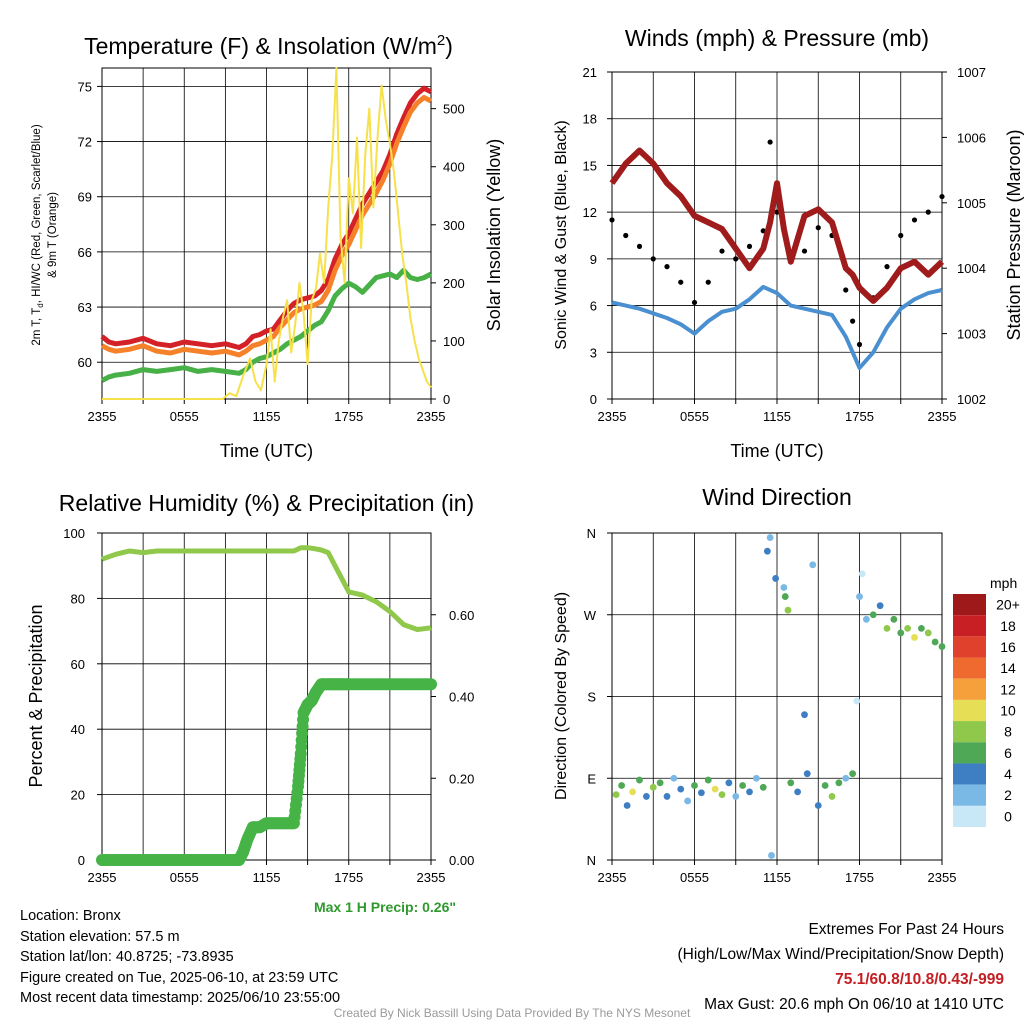  Describe the element at coordinates (1008, 753) in the screenshot. I see `colorbar-label: 6` at that location.